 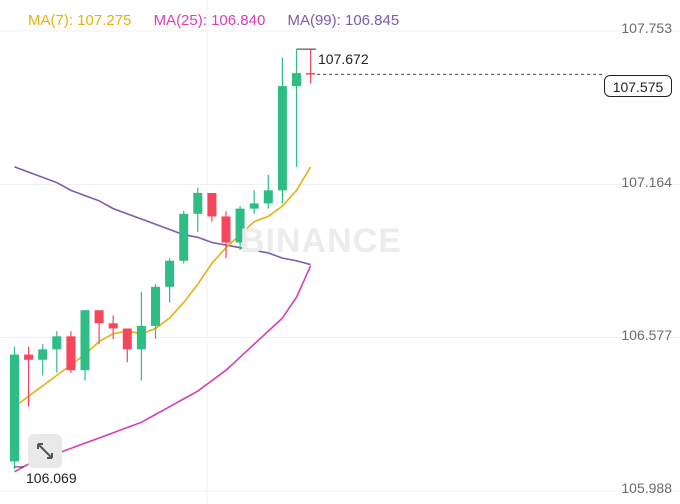 I want to click on ma25-label: MA(25): 106.840, so click(x=209, y=20).